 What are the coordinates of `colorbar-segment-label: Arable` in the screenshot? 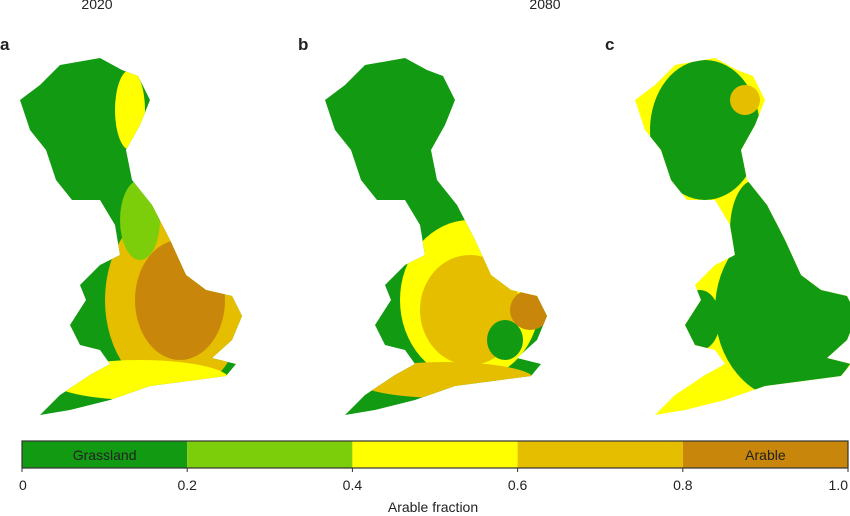 It's located at (765, 455).